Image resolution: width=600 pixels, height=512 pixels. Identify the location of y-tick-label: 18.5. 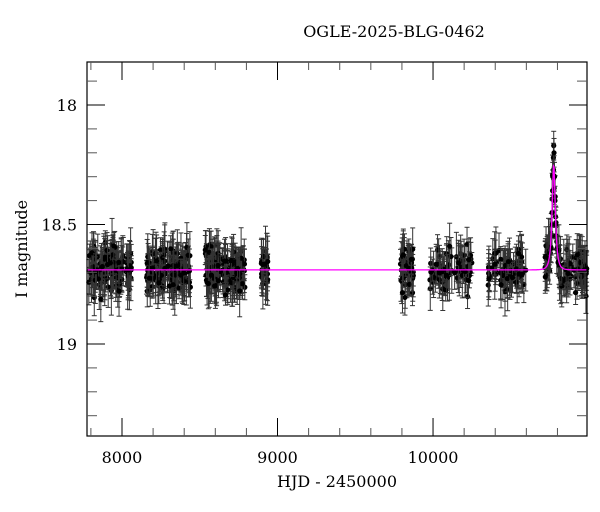
(59, 225).